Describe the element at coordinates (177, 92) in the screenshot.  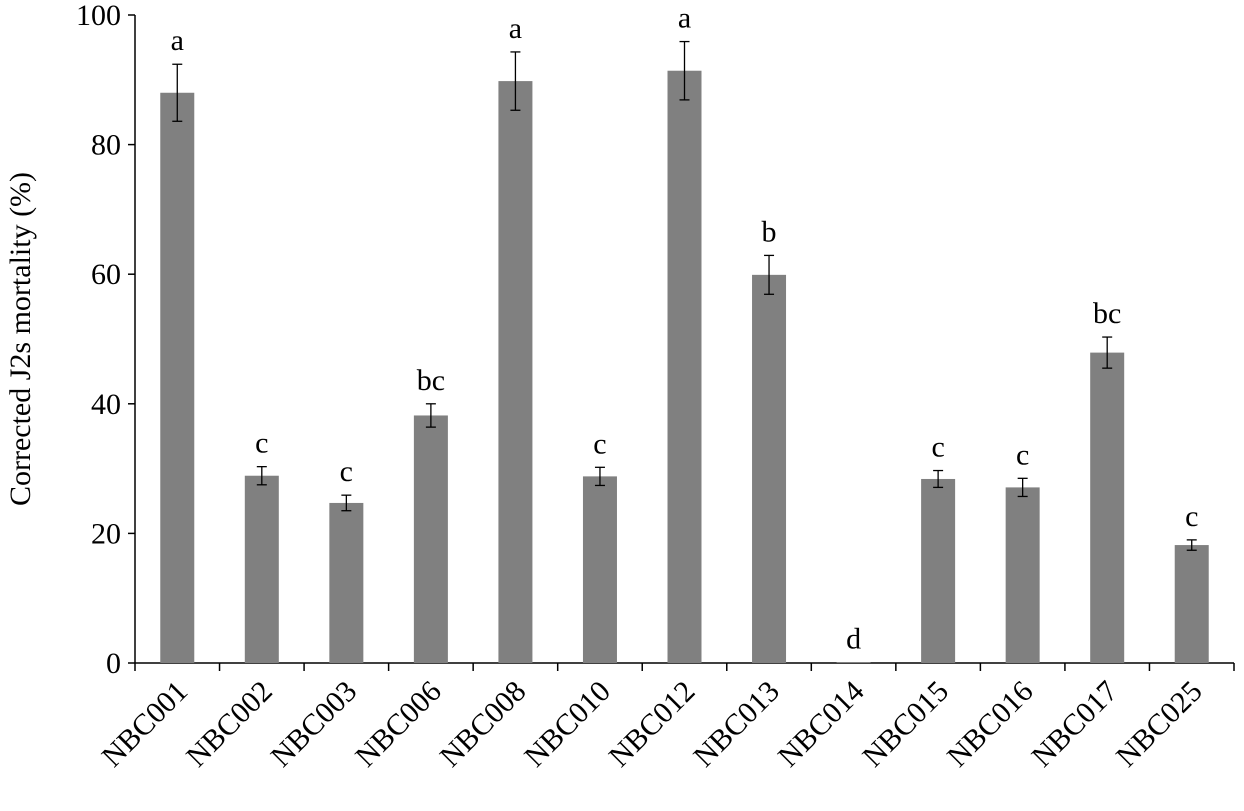
I see `error-bar-nbc001` at that location.